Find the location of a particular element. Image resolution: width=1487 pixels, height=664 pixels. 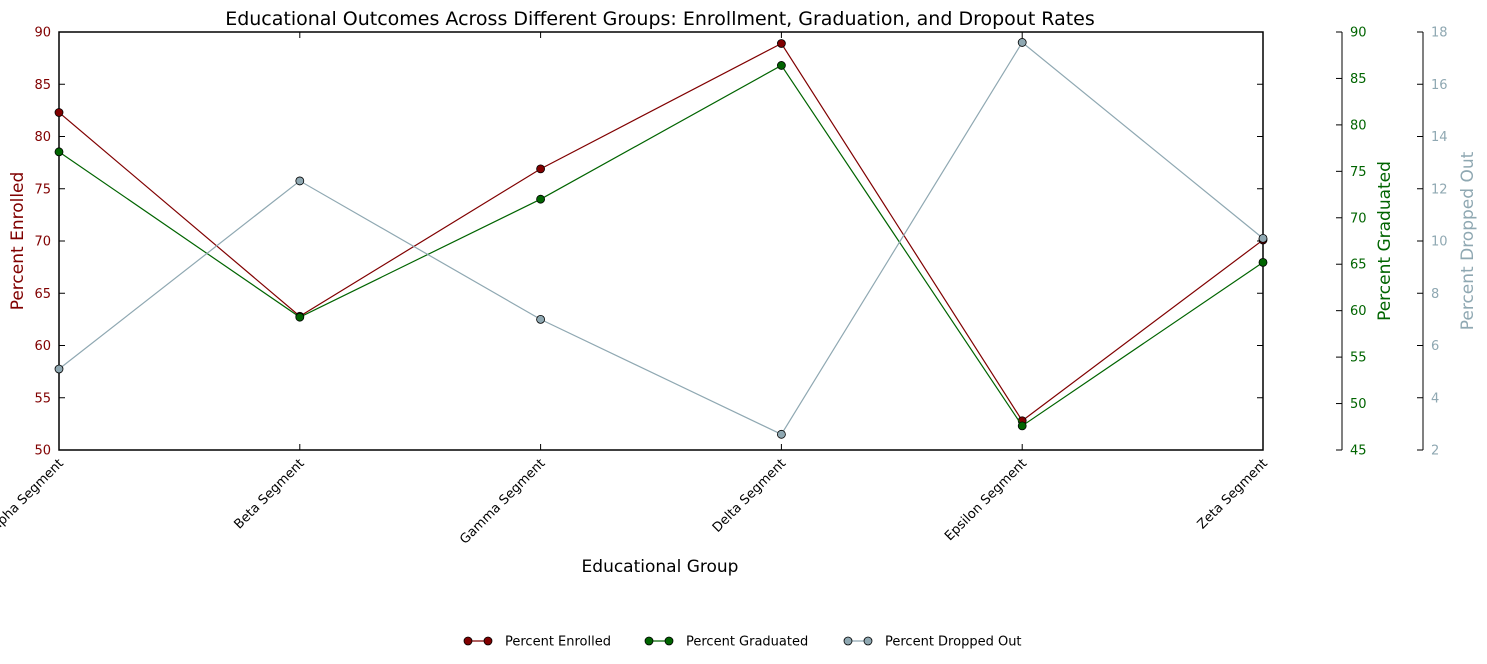

right1-axis-tick-label: 85 is located at coordinates (1358, 79).